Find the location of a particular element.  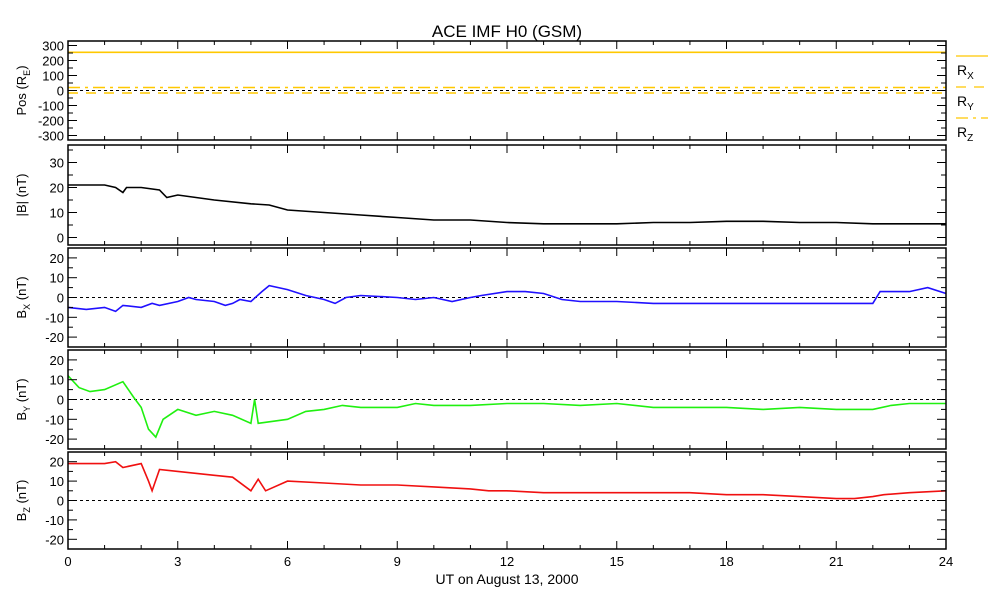

legend-label: RZ is located at coordinates (965, 134).